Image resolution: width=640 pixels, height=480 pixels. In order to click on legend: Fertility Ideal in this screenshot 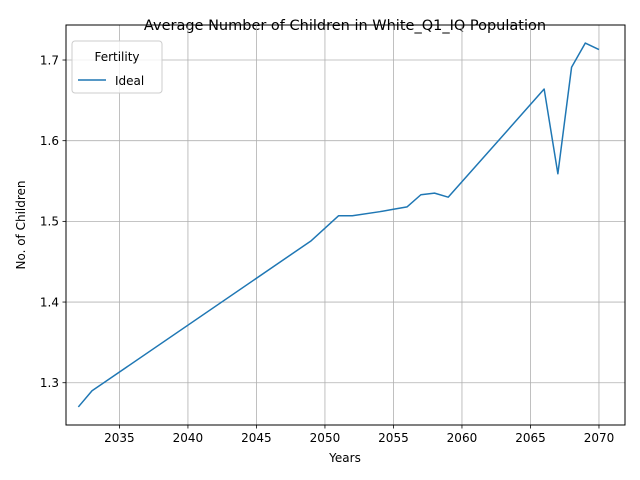, I will do `click(117, 67)`.